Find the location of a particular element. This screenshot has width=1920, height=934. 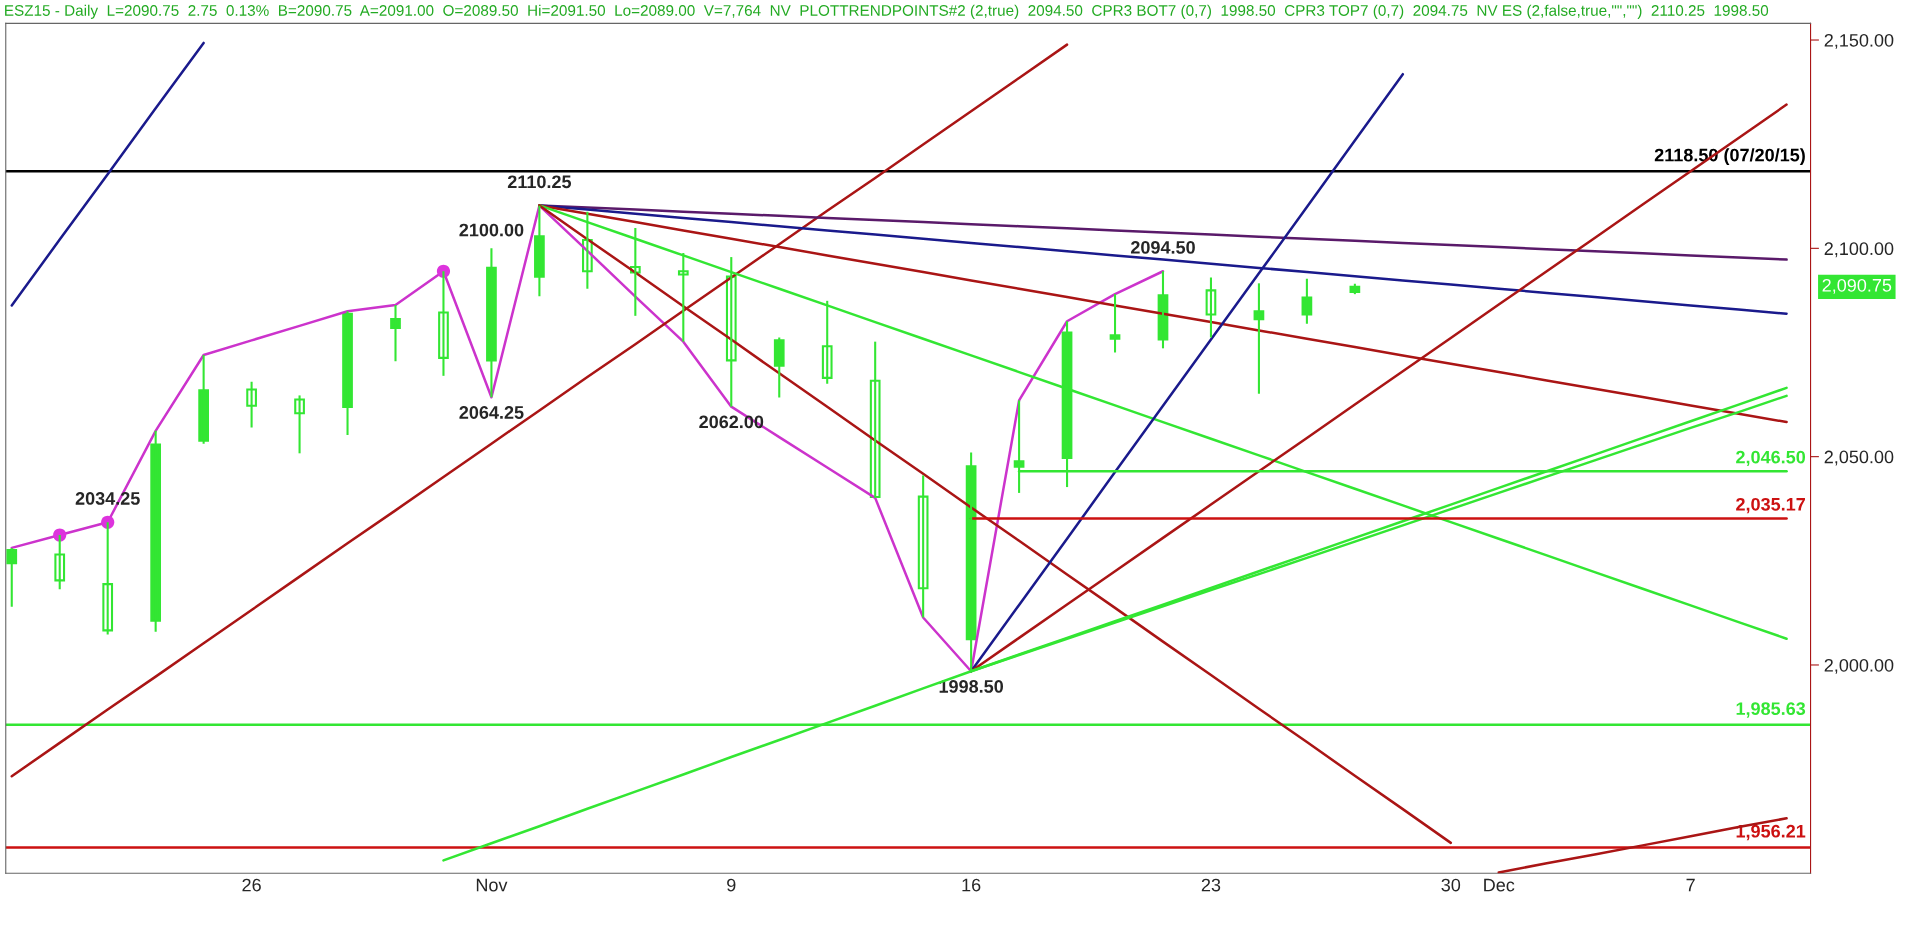

x-tick-label: 26 is located at coordinates (251, 885).